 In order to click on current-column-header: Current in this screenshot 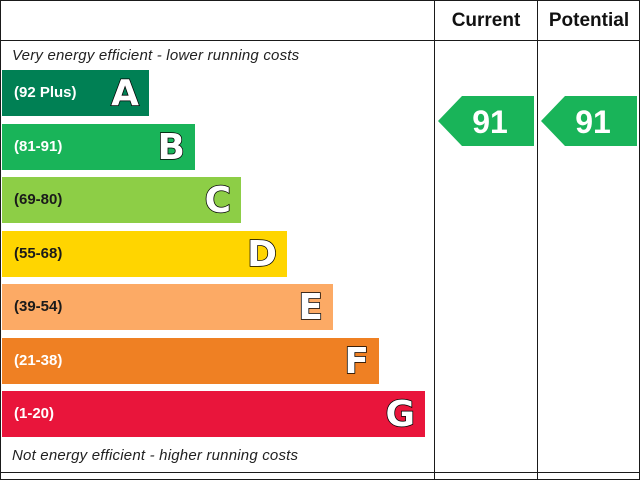, I will do `click(486, 20)`.